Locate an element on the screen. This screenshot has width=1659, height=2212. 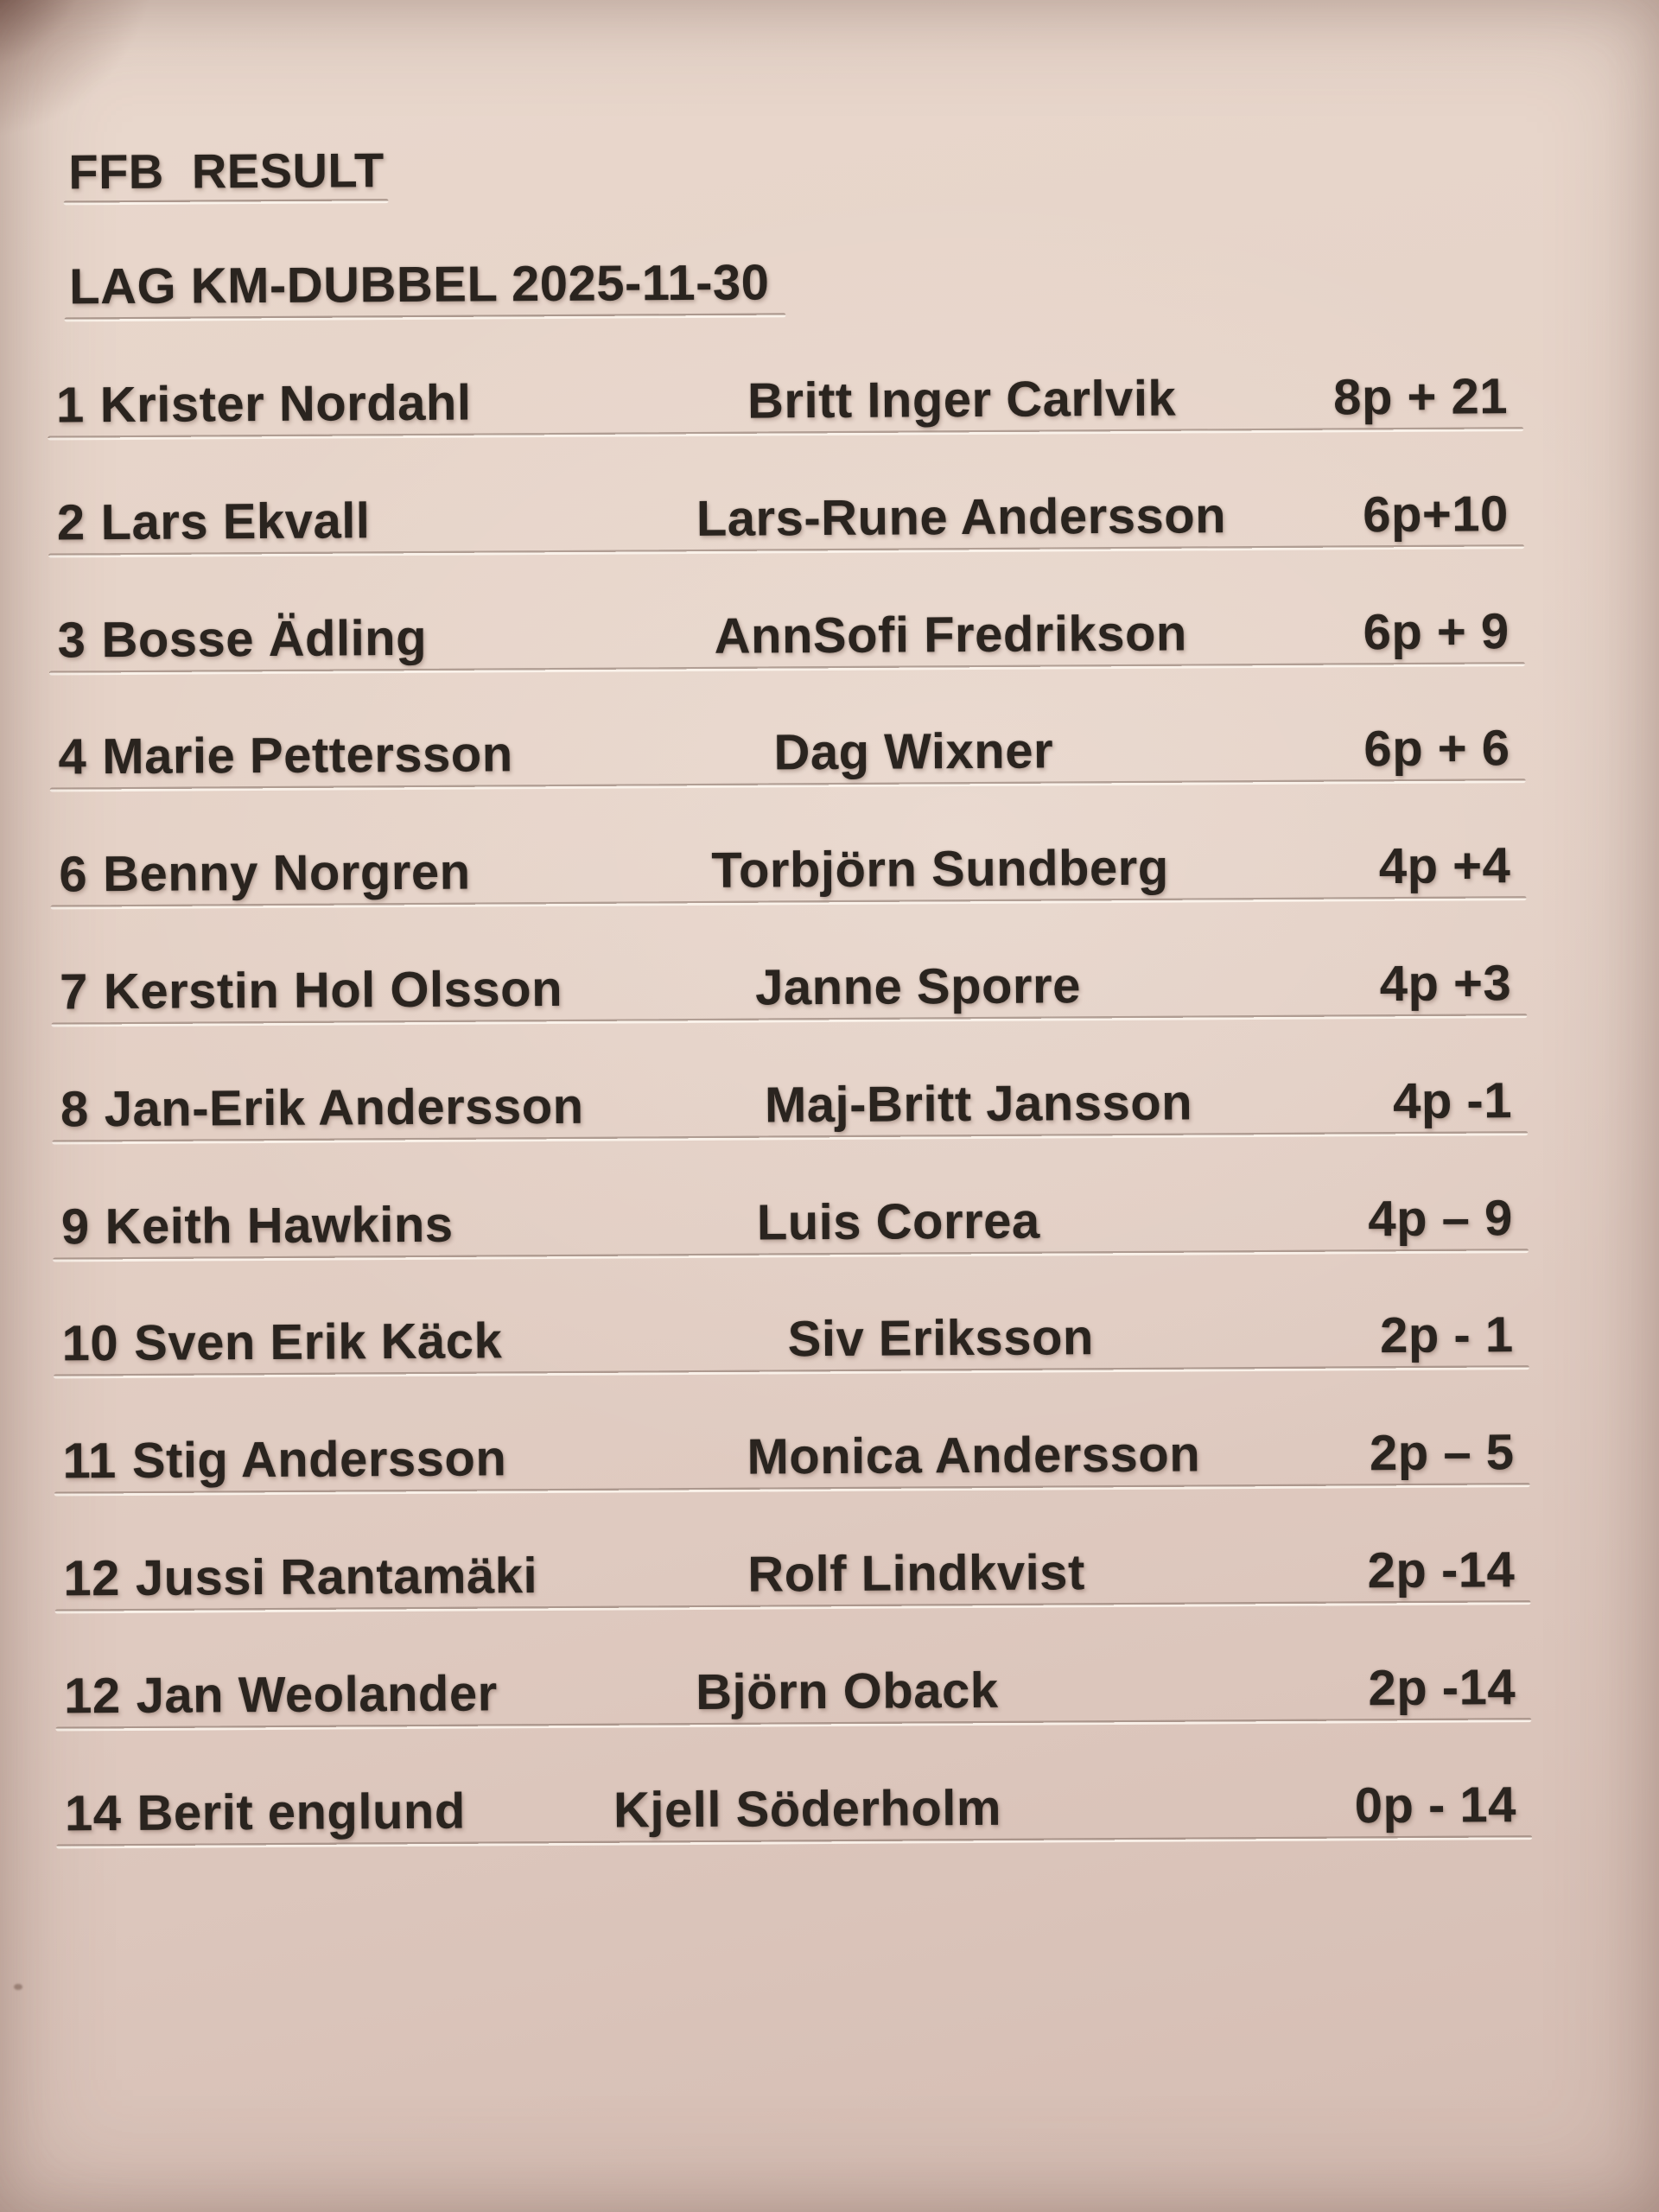
team-cell: 1 Krister Nordahl is located at coordinates (401, 404).